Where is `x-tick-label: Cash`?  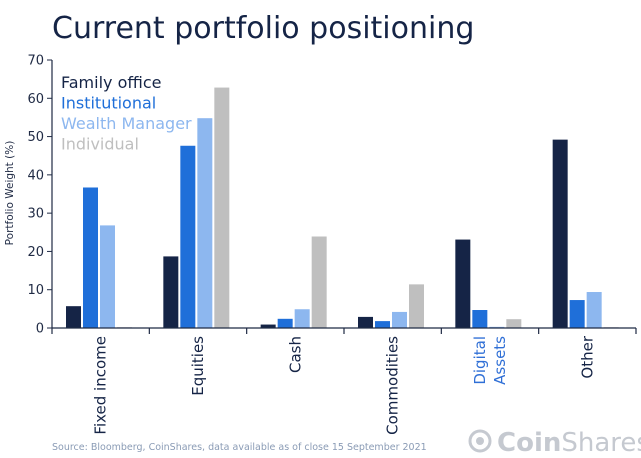 x-tick-label: Cash is located at coordinates (295, 354).